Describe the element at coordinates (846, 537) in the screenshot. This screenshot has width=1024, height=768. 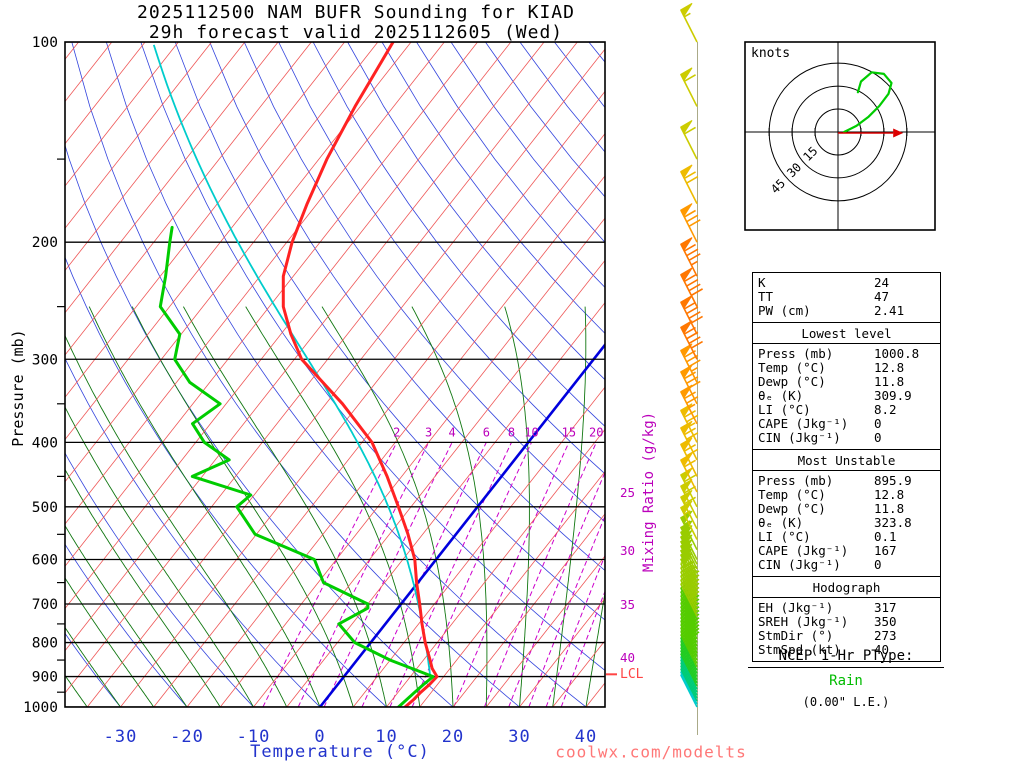
I see `stat-row: LI (°C) 0.1` at that location.